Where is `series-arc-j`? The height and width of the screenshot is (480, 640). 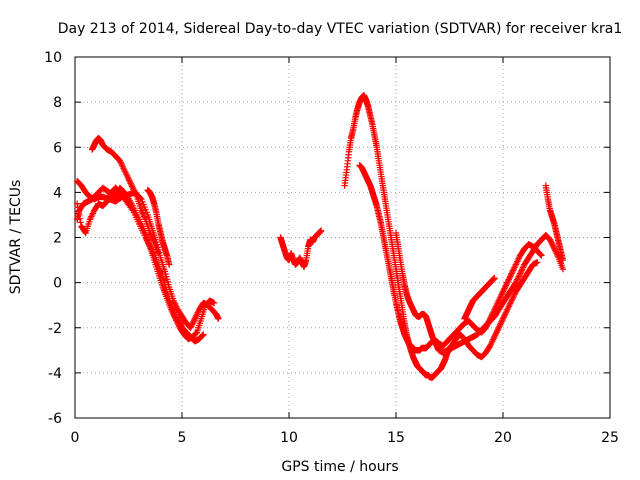 series-arc-j is located at coordinates (479, 298).